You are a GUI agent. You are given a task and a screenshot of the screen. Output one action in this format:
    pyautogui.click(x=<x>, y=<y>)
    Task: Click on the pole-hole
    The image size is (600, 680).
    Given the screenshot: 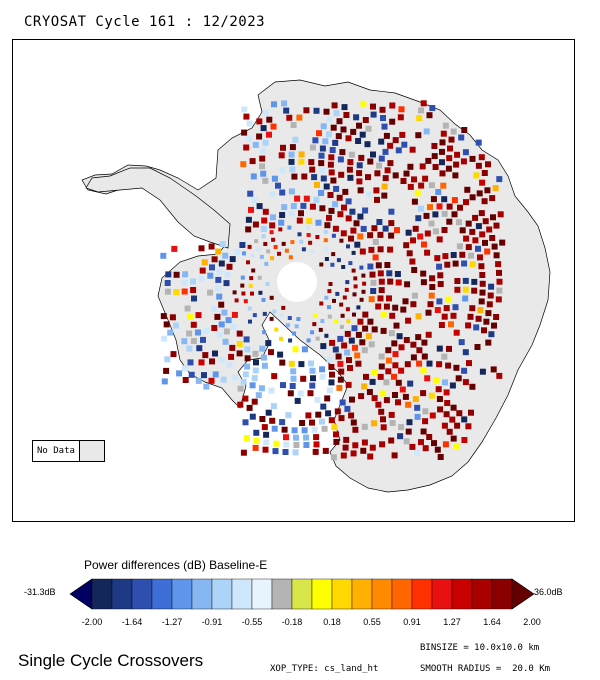 What is the action you would take?
    pyautogui.click(x=297, y=282)
    